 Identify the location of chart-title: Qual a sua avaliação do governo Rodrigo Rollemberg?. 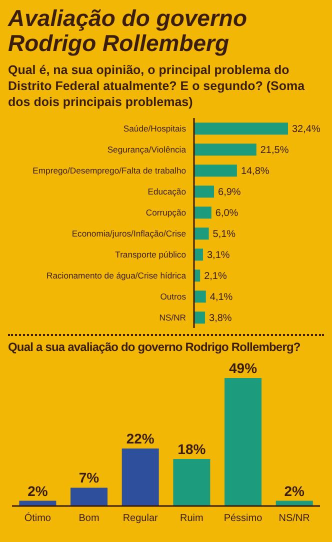
(155, 347).